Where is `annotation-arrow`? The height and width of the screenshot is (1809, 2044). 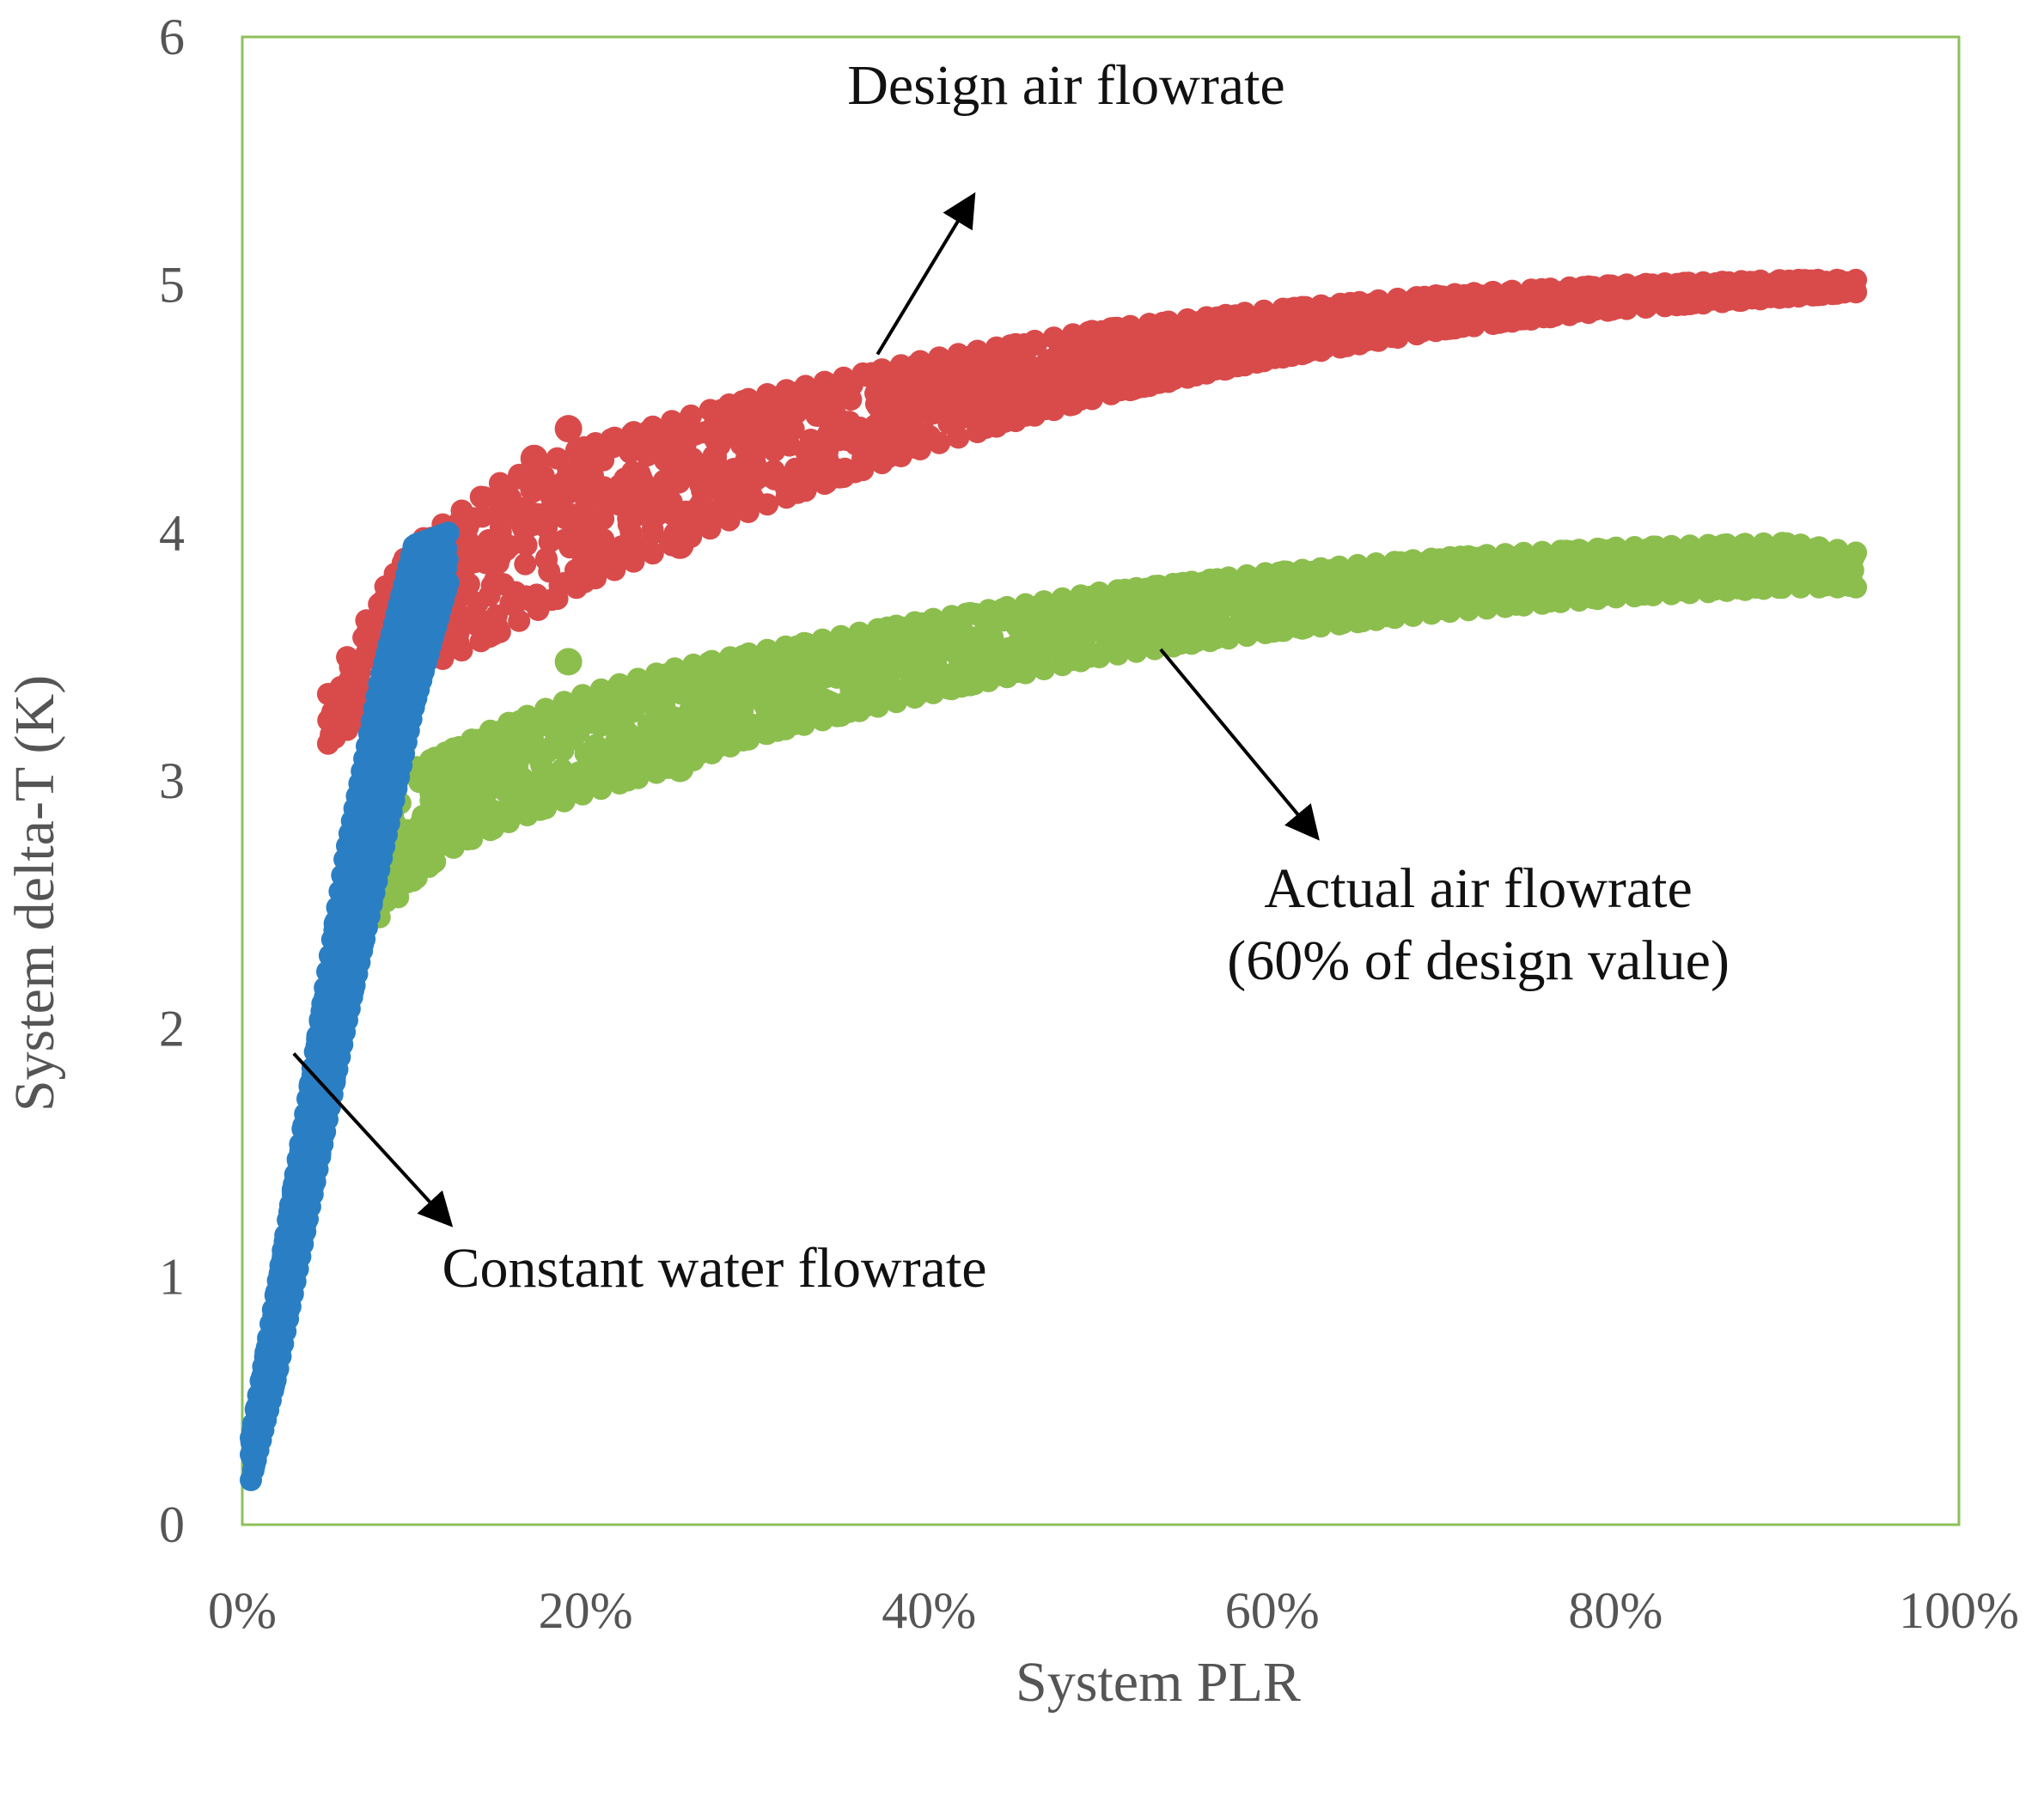
annotation-arrow is located at coordinates (373, 1139).